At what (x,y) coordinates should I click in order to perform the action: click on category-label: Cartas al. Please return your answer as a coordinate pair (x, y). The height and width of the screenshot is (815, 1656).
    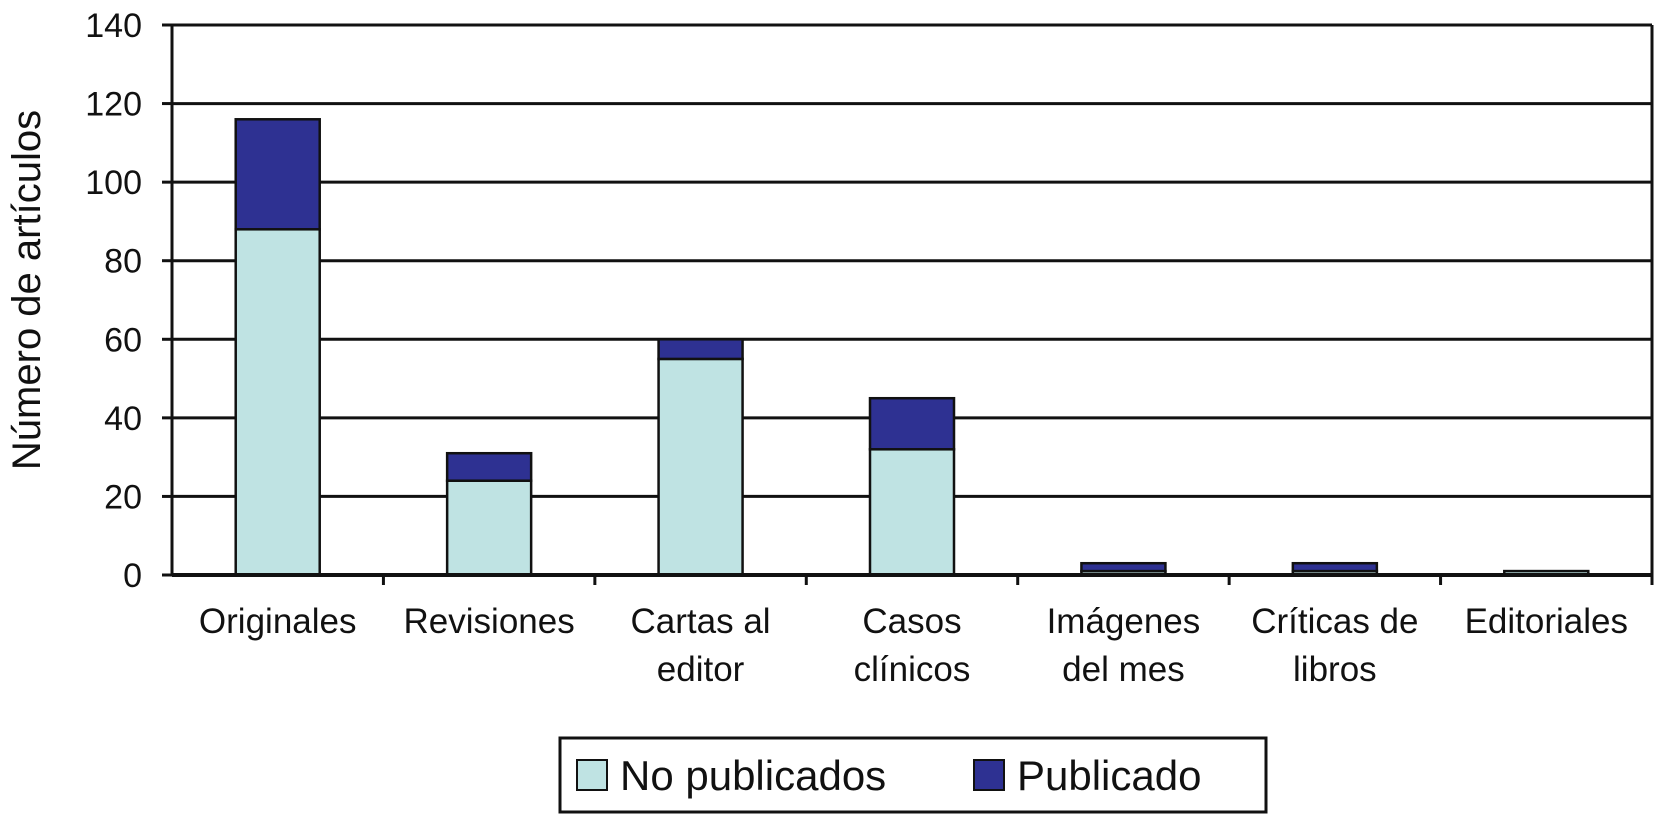
    Looking at the image, I should click on (701, 621).